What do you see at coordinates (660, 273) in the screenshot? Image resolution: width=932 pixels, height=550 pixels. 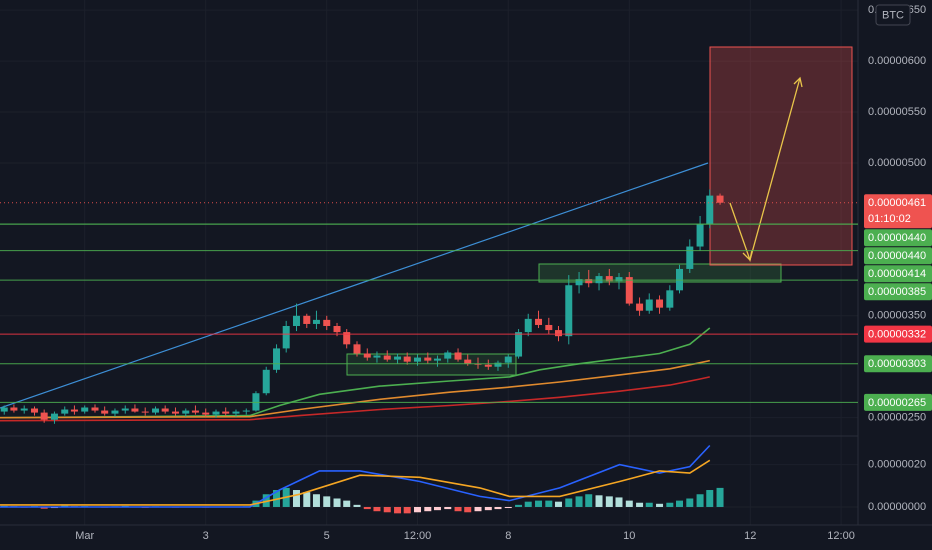 I see `support-box` at bounding box center [660, 273].